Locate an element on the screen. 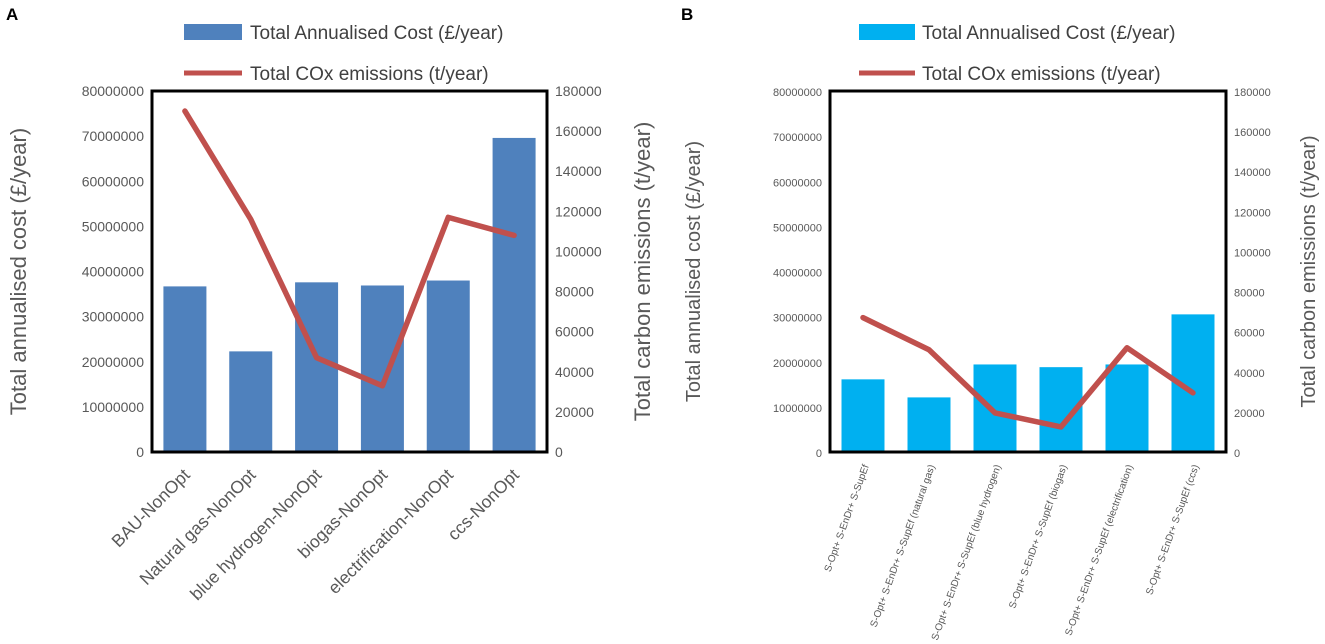  category-label-6: S-Opt+ S-EnDr+ S-SupEf (ccs) is located at coordinates (1172, 529).